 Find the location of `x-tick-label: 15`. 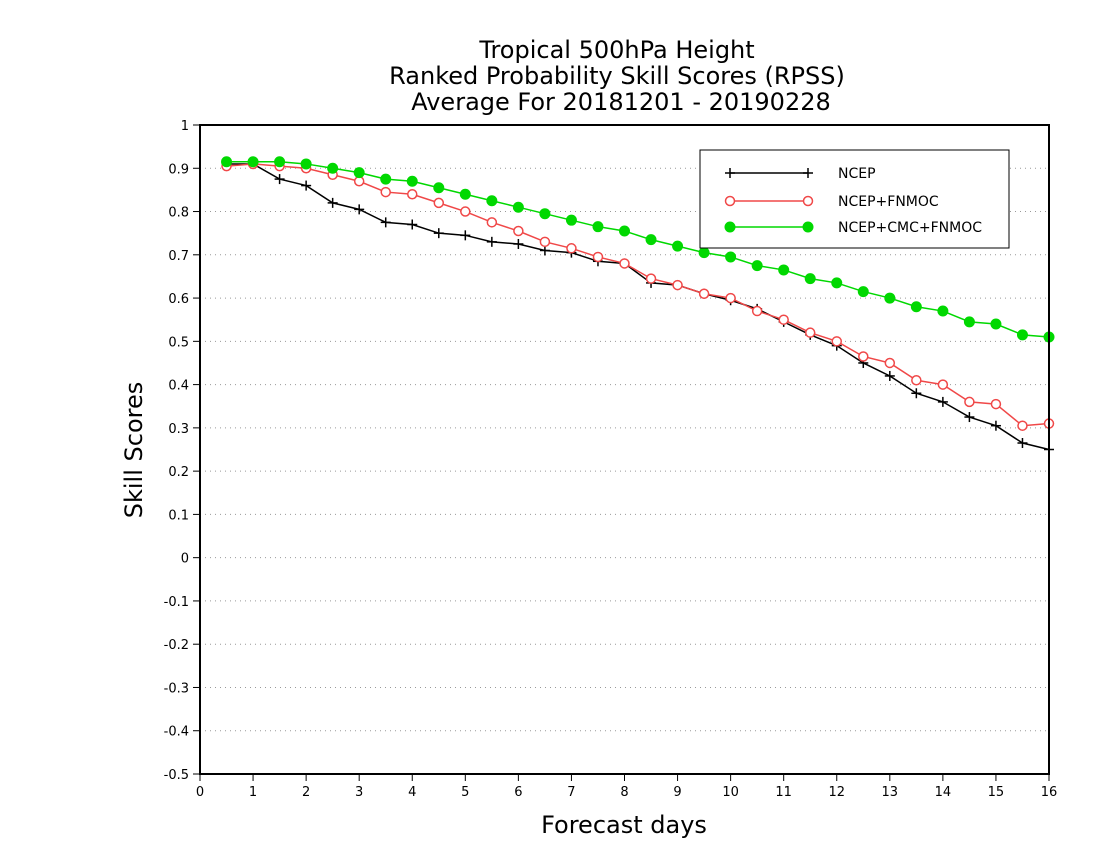

x-tick-label: 15 is located at coordinates (996, 792).